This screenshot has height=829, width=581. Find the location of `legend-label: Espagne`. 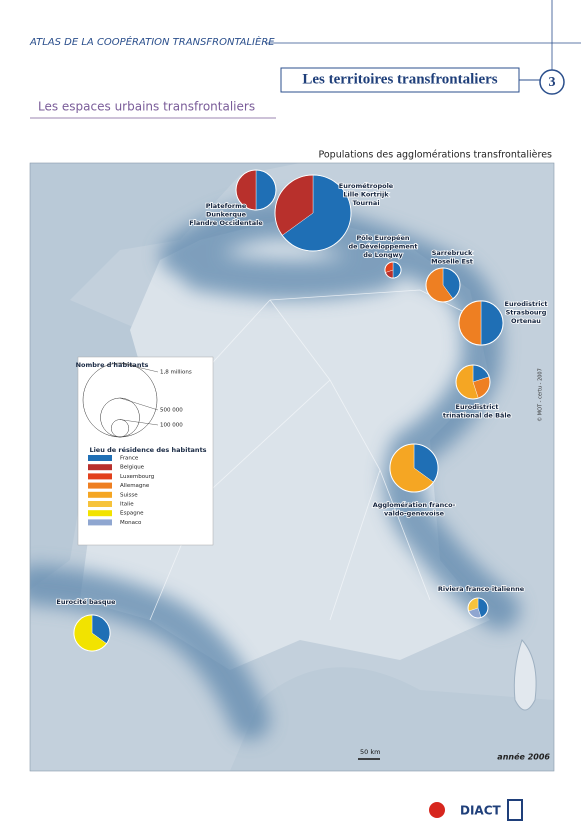

legend-label: Espagne is located at coordinates (132, 514).